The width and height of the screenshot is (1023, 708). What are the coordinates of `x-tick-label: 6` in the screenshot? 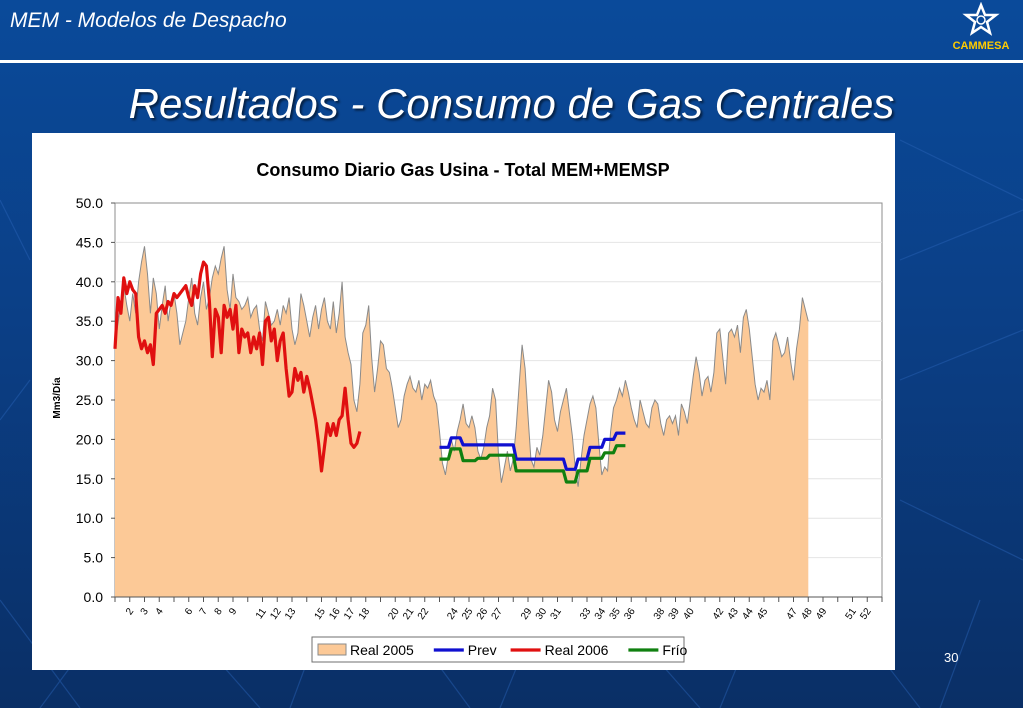 It's located at (189, 611).